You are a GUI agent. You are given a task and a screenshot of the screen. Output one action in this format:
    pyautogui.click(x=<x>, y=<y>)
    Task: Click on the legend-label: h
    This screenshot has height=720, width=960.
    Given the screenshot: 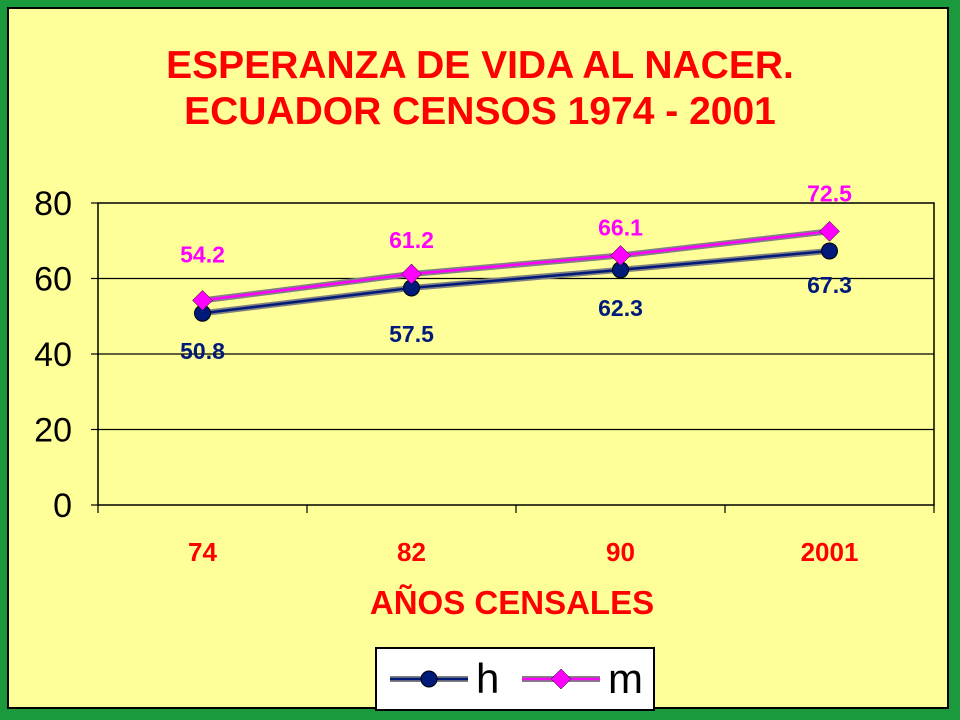 What is the action you would take?
    pyautogui.click(x=487, y=678)
    